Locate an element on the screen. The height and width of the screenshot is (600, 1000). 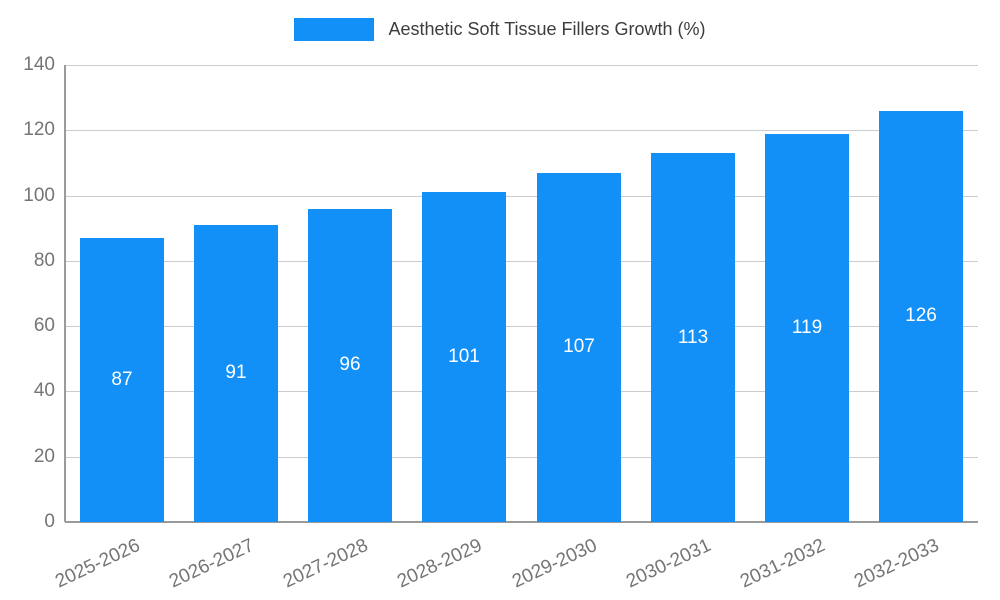
legend-swatch-icon is located at coordinates (334, 29).